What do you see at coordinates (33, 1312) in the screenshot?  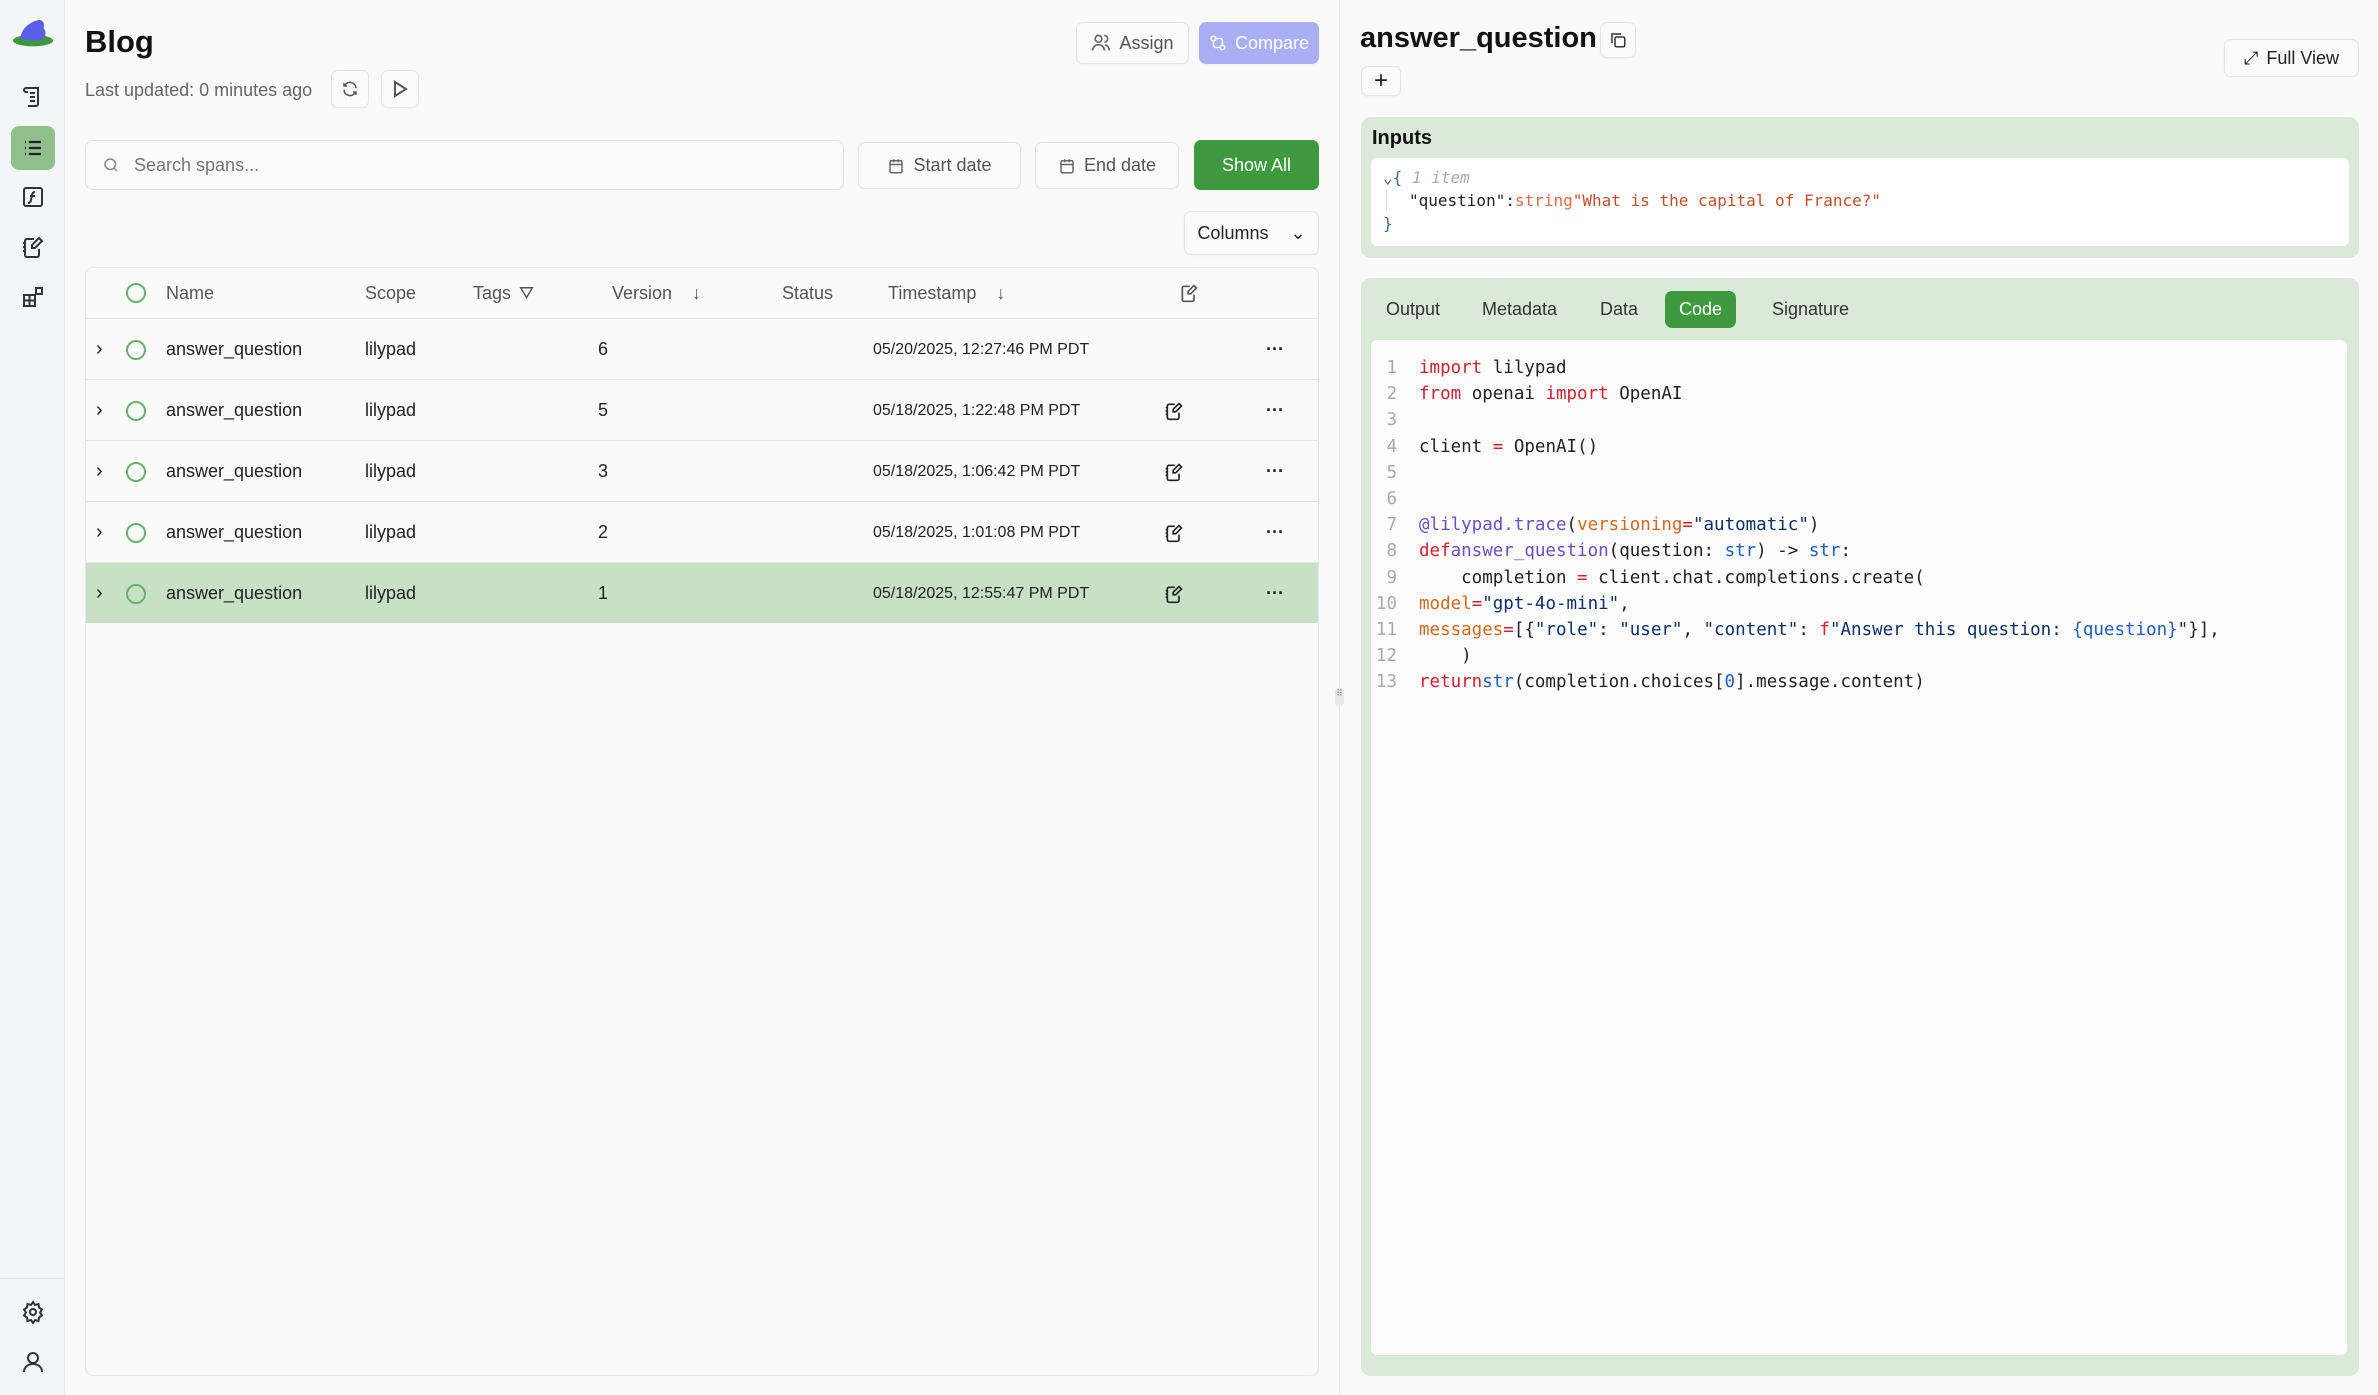 I see `gear-icon` at bounding box center [33, 1312].